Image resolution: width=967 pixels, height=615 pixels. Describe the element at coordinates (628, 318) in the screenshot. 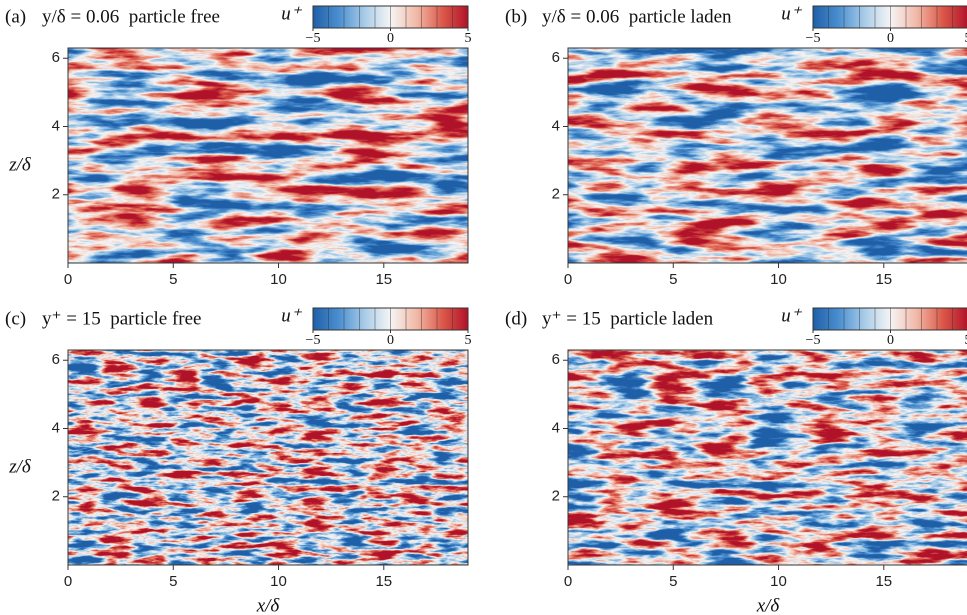

I see `panel-title: y⁺ = 15 particle laden` at that location.